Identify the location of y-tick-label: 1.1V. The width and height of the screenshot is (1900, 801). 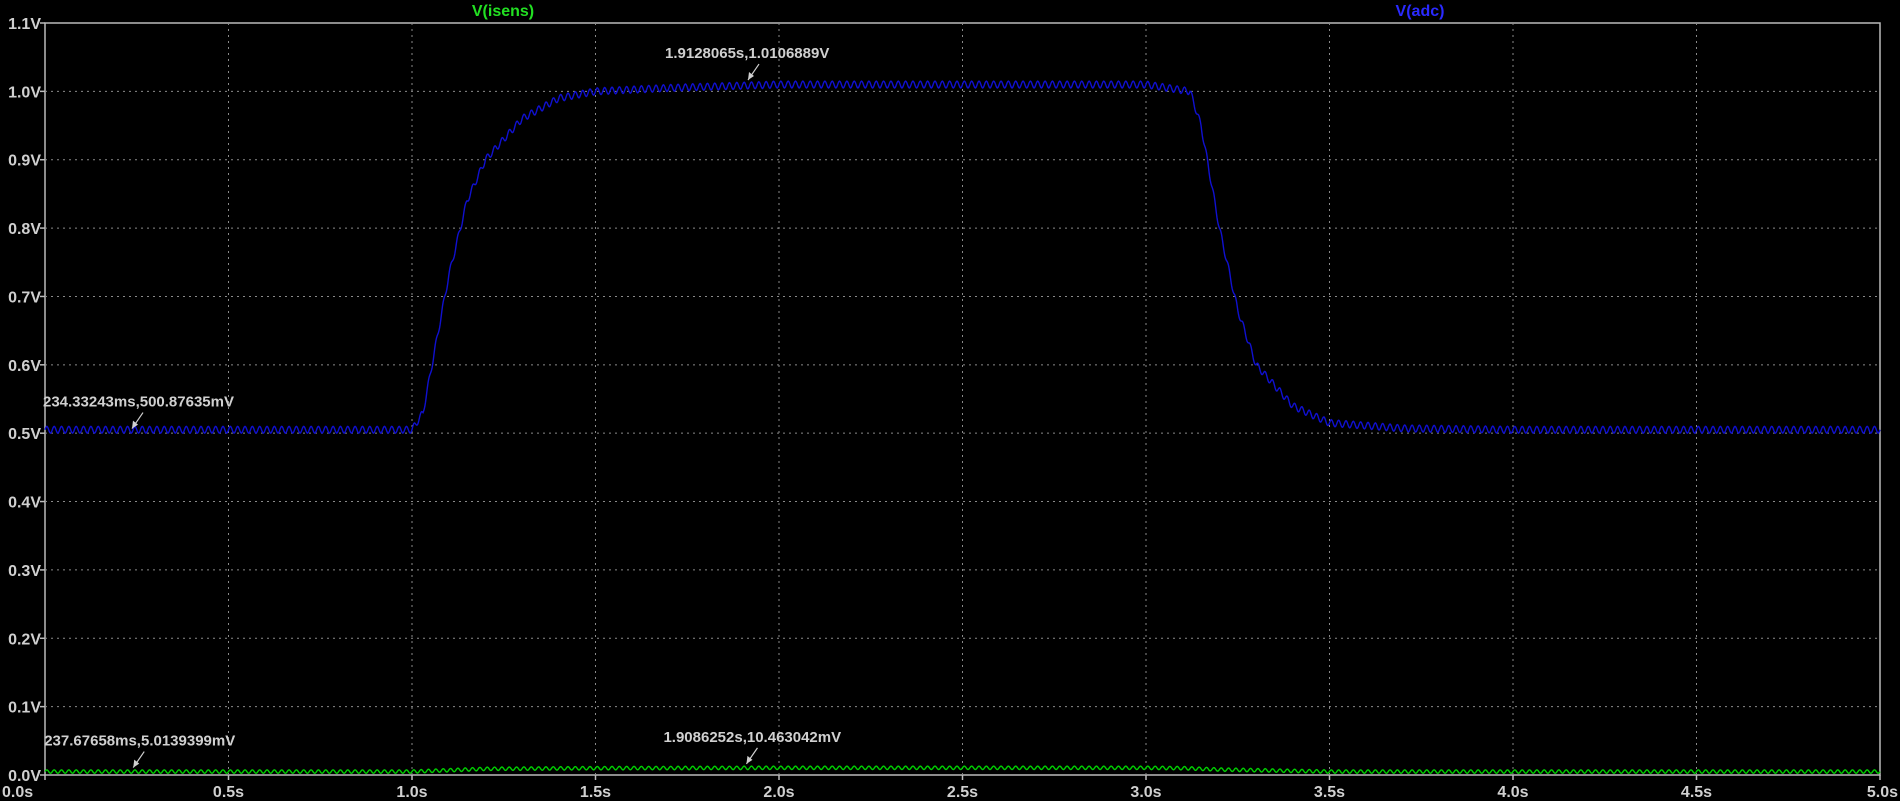
(24, 24).